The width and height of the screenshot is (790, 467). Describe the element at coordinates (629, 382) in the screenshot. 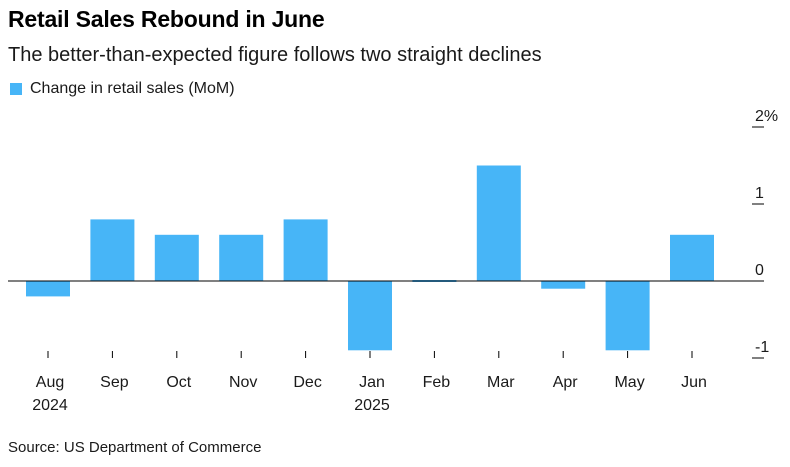

I see `x-tick-label: May` at that location.